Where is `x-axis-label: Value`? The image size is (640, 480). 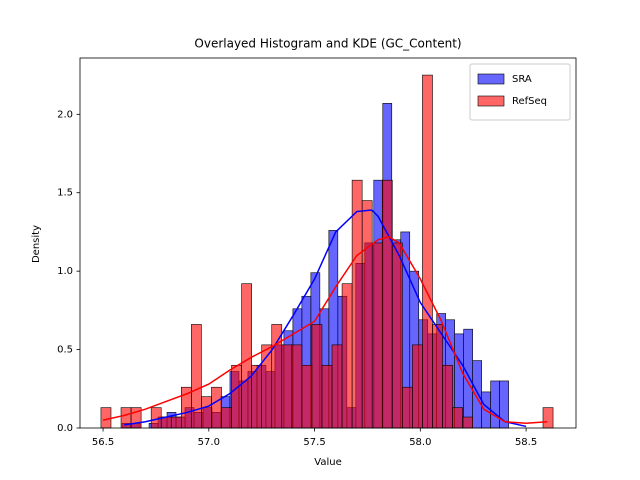
x-axis-label: Value is located at coordinates (327, 462).